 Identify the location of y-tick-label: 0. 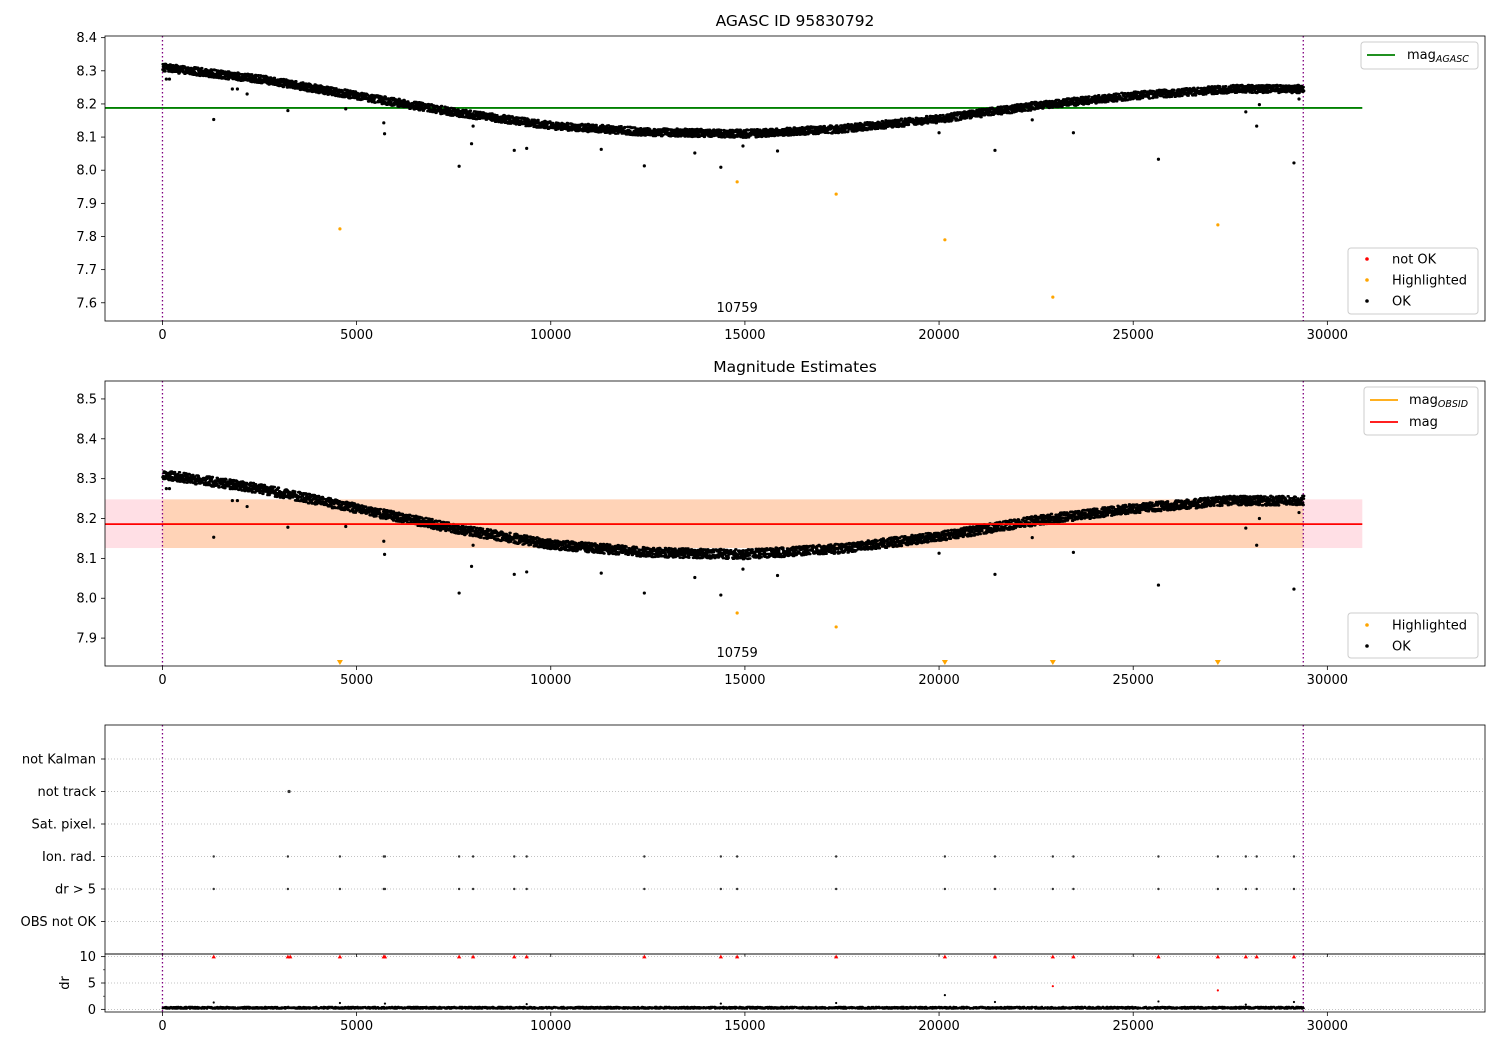
(92, 1010).